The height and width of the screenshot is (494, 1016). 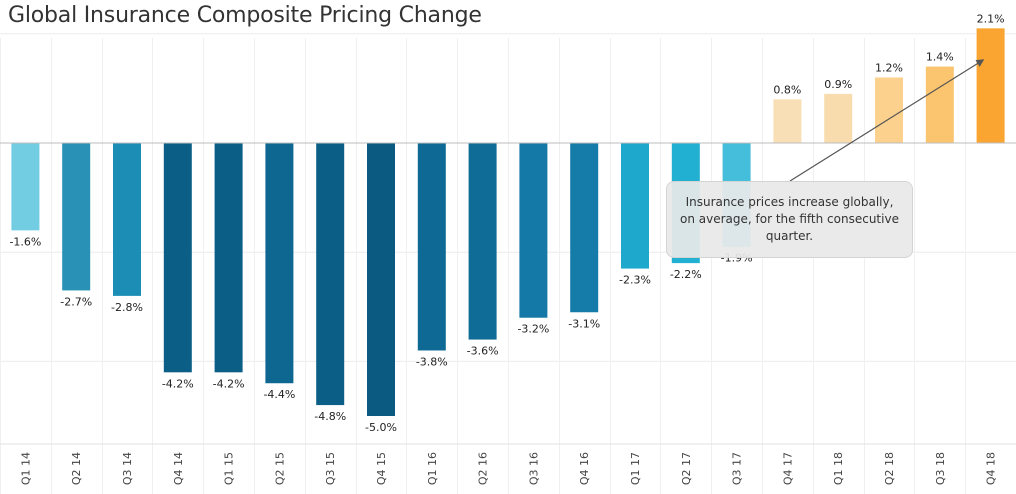 I want to click on data-label: -1.6%, so click(x=25, y=241).